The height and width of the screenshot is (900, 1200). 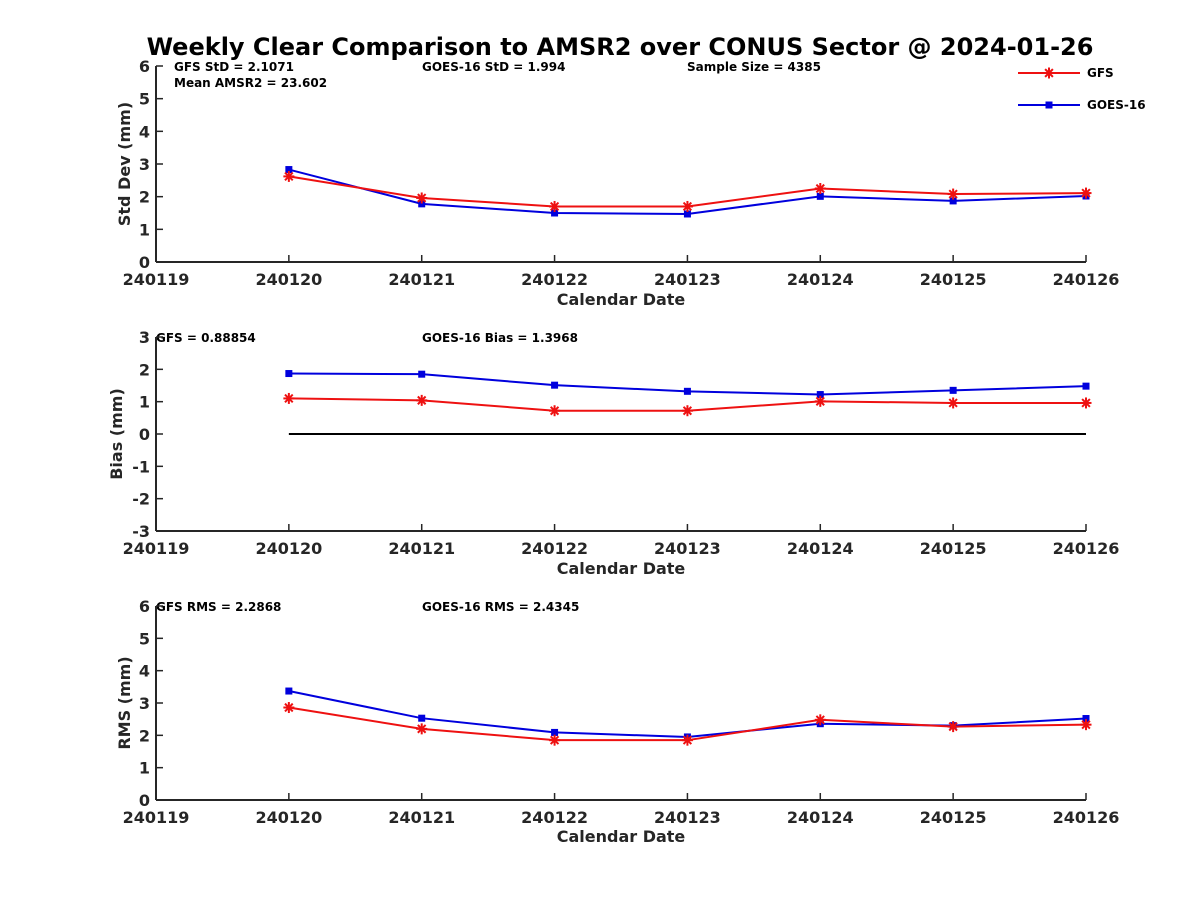 I want to click on bias-y-tick-label: 0, so click(x=144, y=434).